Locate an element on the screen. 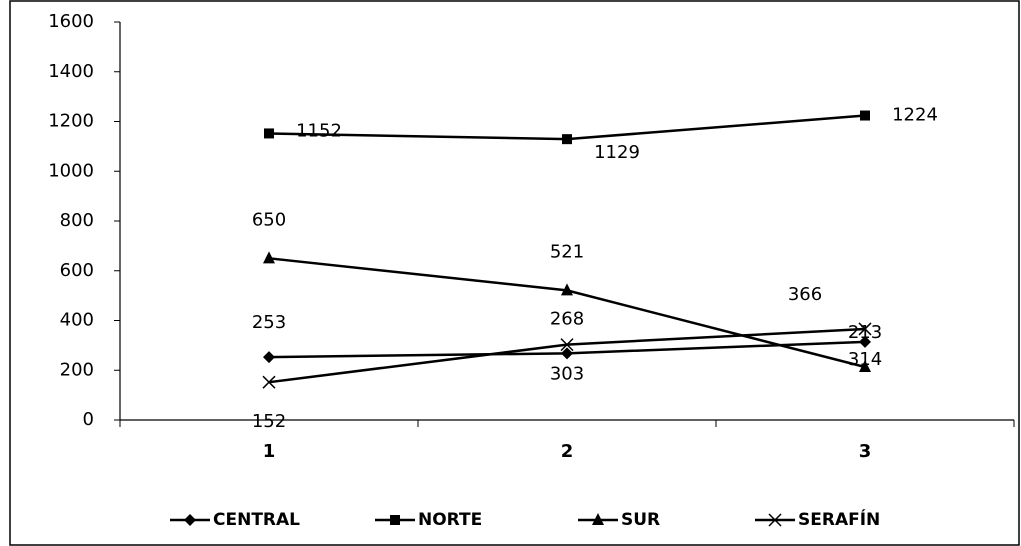 The height and width of the screenshot is (546, 1021). x-tick-label: 1 is located at coordinates (269, 451).